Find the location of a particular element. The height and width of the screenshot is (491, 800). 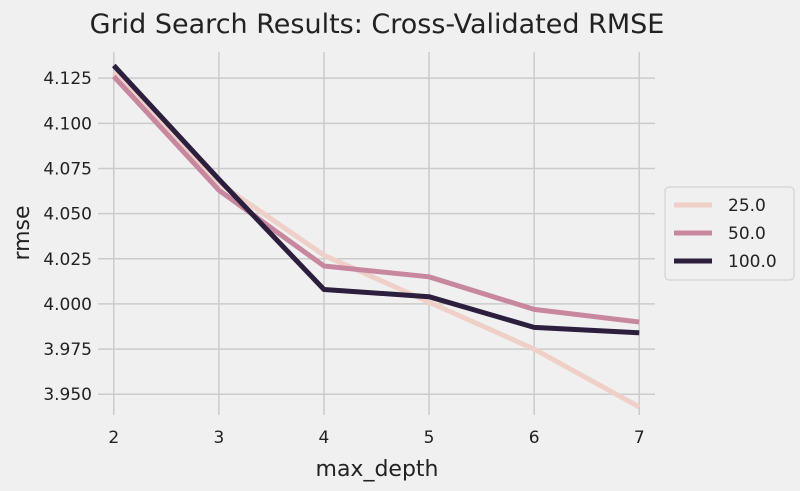

legend-label: 100.0 is located at coordinates (752, 262).